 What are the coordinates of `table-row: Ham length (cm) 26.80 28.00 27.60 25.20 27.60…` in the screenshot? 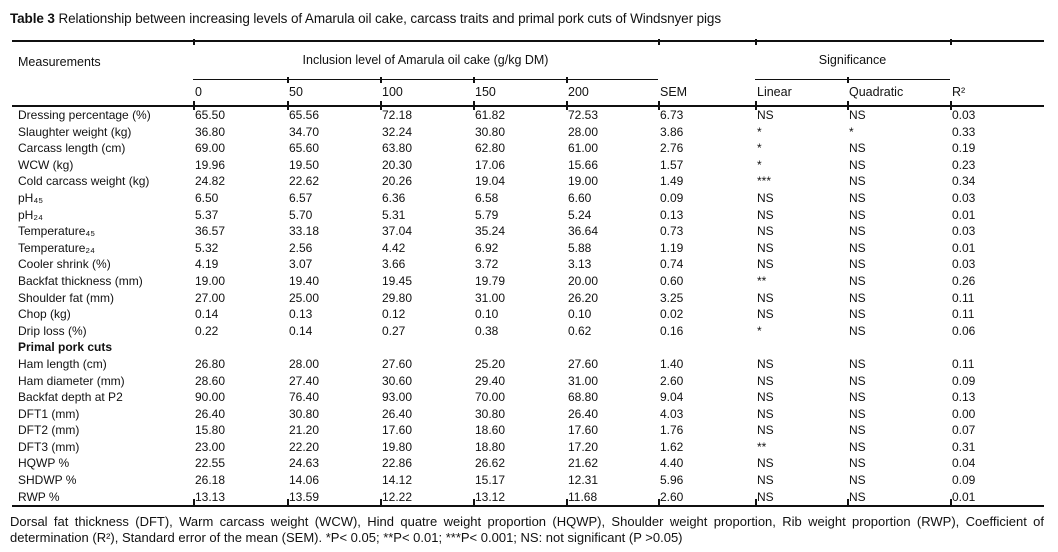 It's located at (528, 364).